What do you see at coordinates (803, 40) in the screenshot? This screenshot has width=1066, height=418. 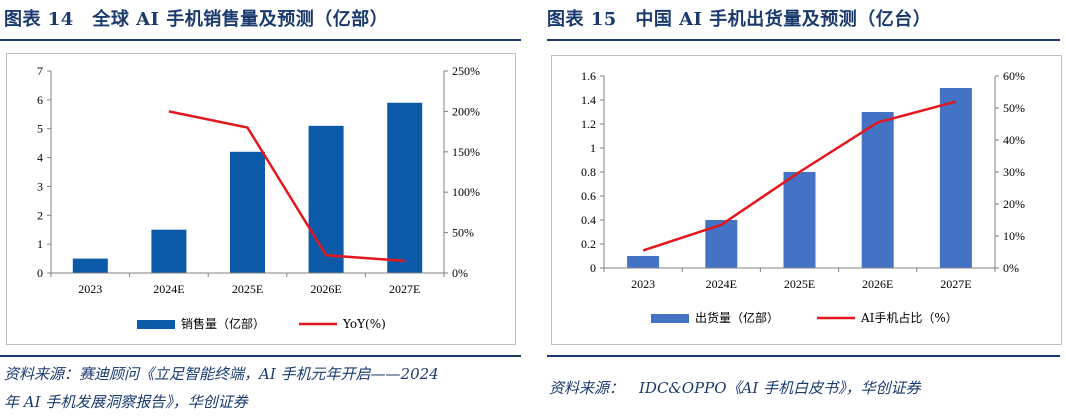 I see `right-title-rule` at bounding box center [803, 40].